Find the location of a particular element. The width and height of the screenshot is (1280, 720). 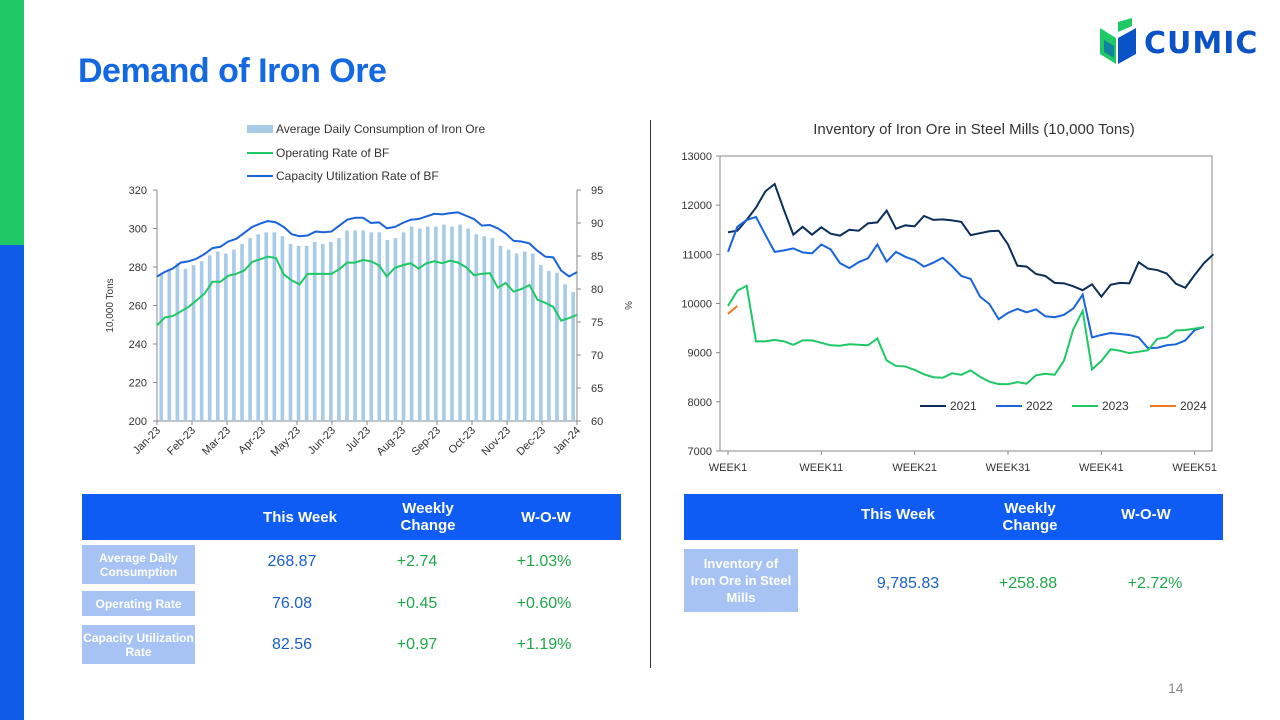

page-number: 14 is located at coordinates (1176, 688).